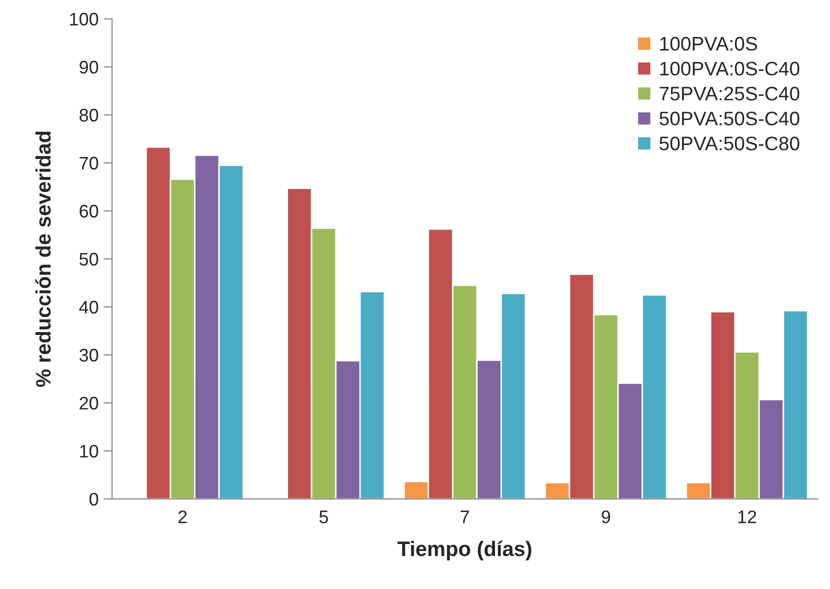 This screenshot has width=830, height=589. I want to click on legend-label: 100PVA:0S-C40, so click(730, 69).